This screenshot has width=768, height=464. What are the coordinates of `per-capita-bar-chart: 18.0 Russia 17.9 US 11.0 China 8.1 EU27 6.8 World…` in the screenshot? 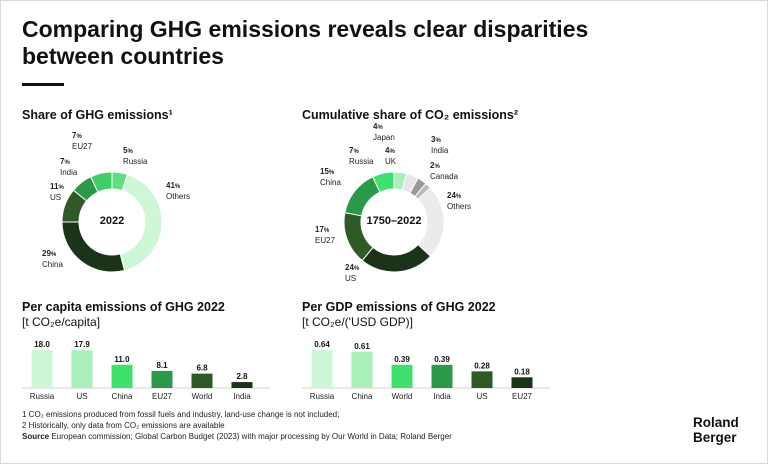 It's located at (146, 370).